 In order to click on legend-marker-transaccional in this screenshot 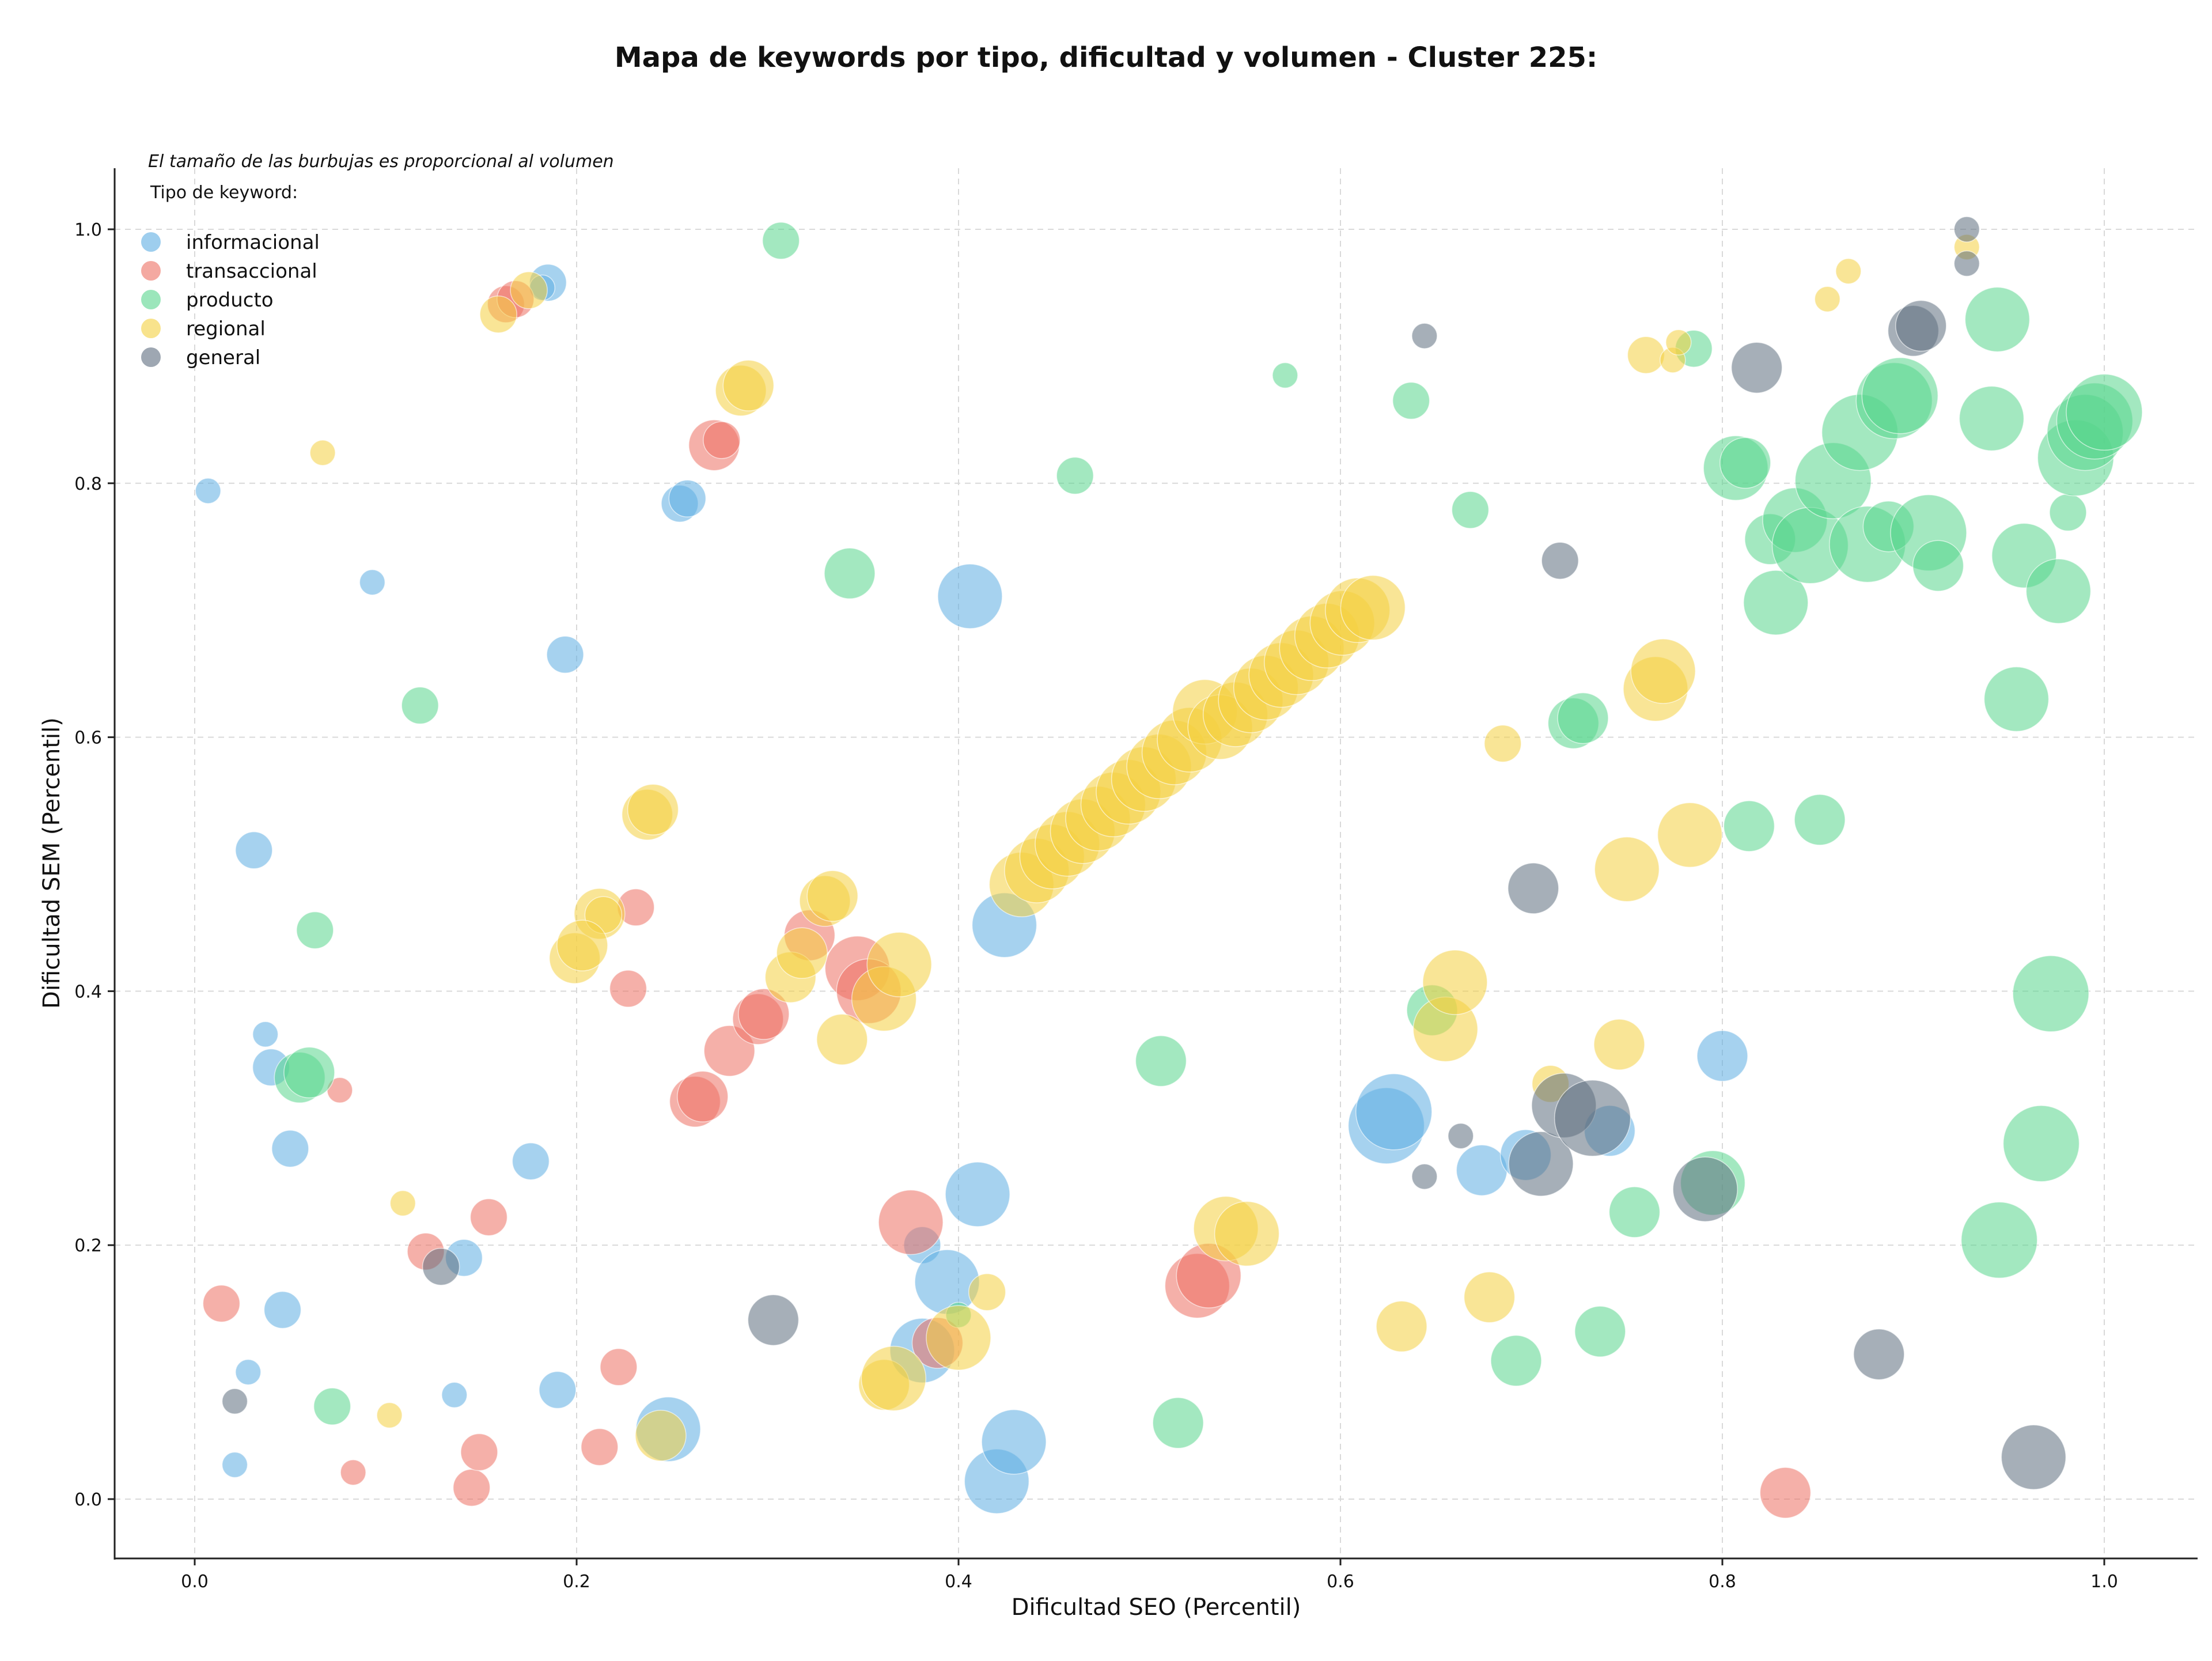, I will do `click(151, 271)`.